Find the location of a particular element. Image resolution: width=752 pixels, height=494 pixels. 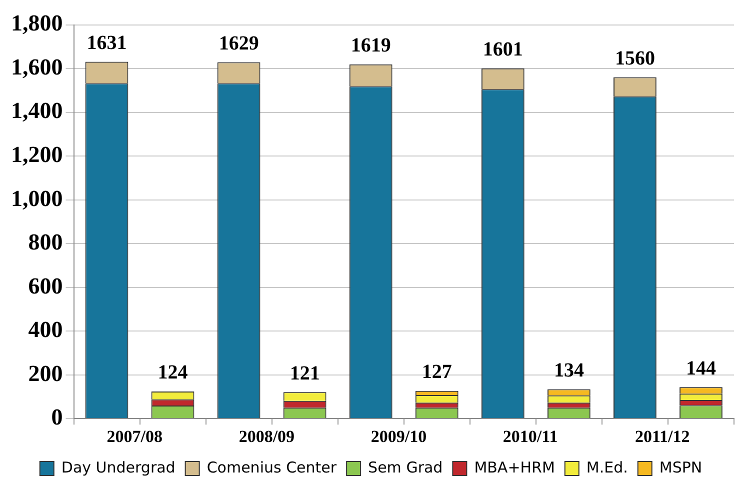

y-tick-label: 0 is located at coordinates (57, 417).